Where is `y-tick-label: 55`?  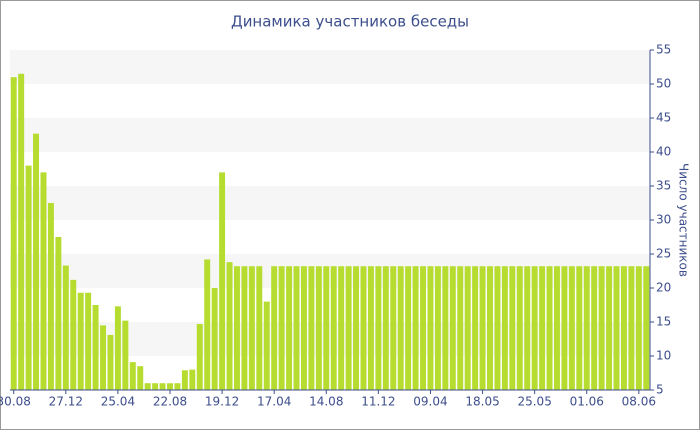
y-tick-label: 55 is located at coordinates (663, 50).